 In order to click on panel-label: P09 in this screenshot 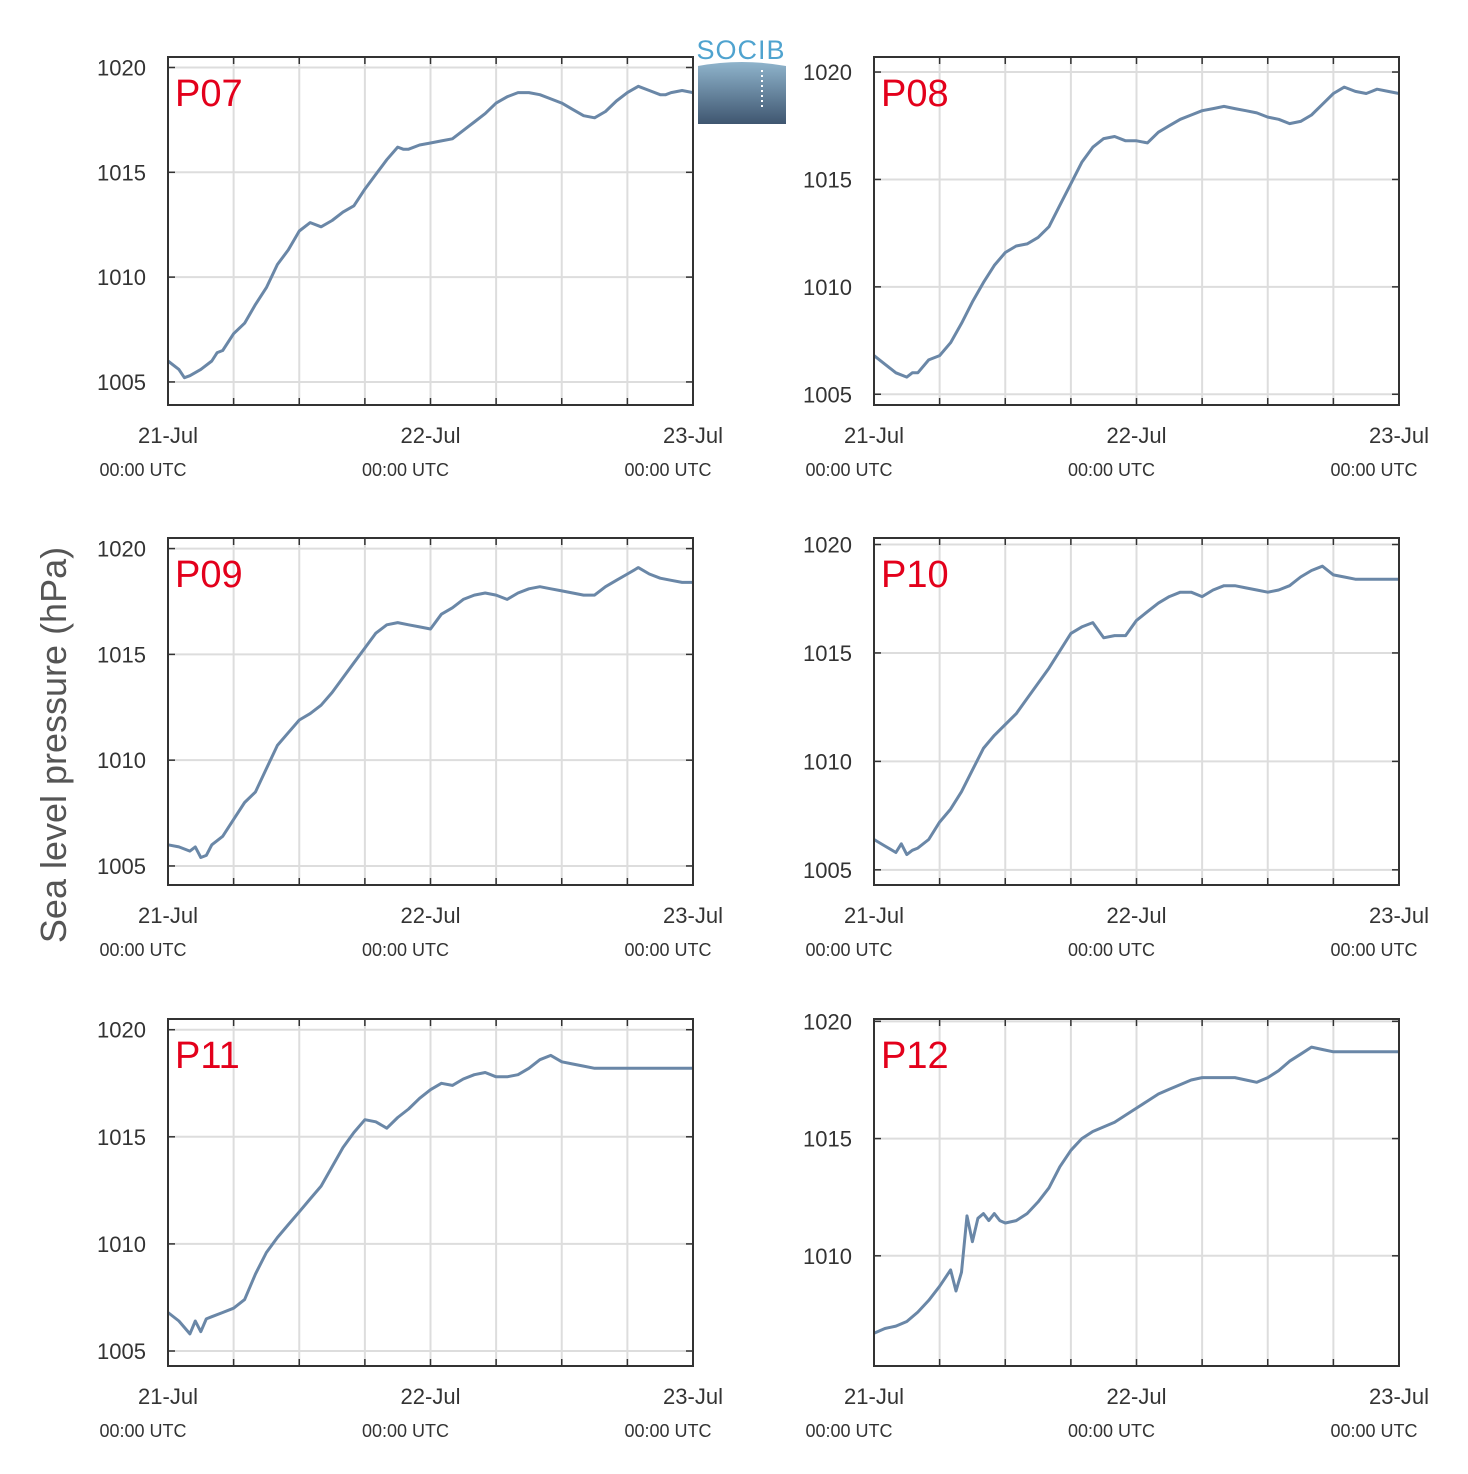, I will do `click(209, 575)`.